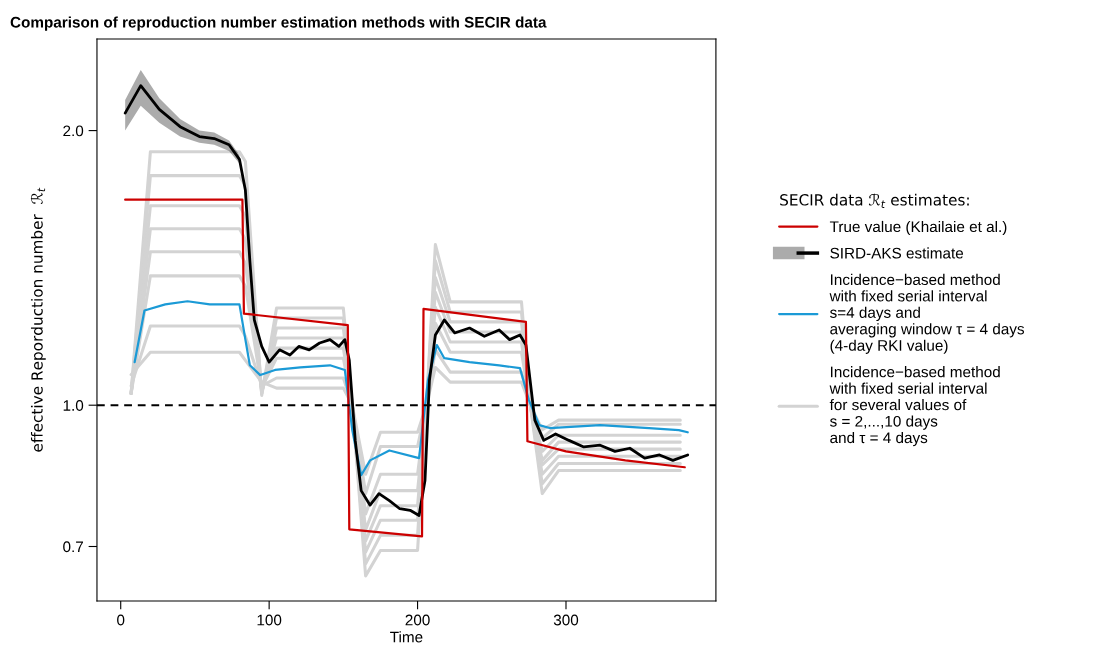  I want to click on x-axis-title: Time, so click(406, 637).